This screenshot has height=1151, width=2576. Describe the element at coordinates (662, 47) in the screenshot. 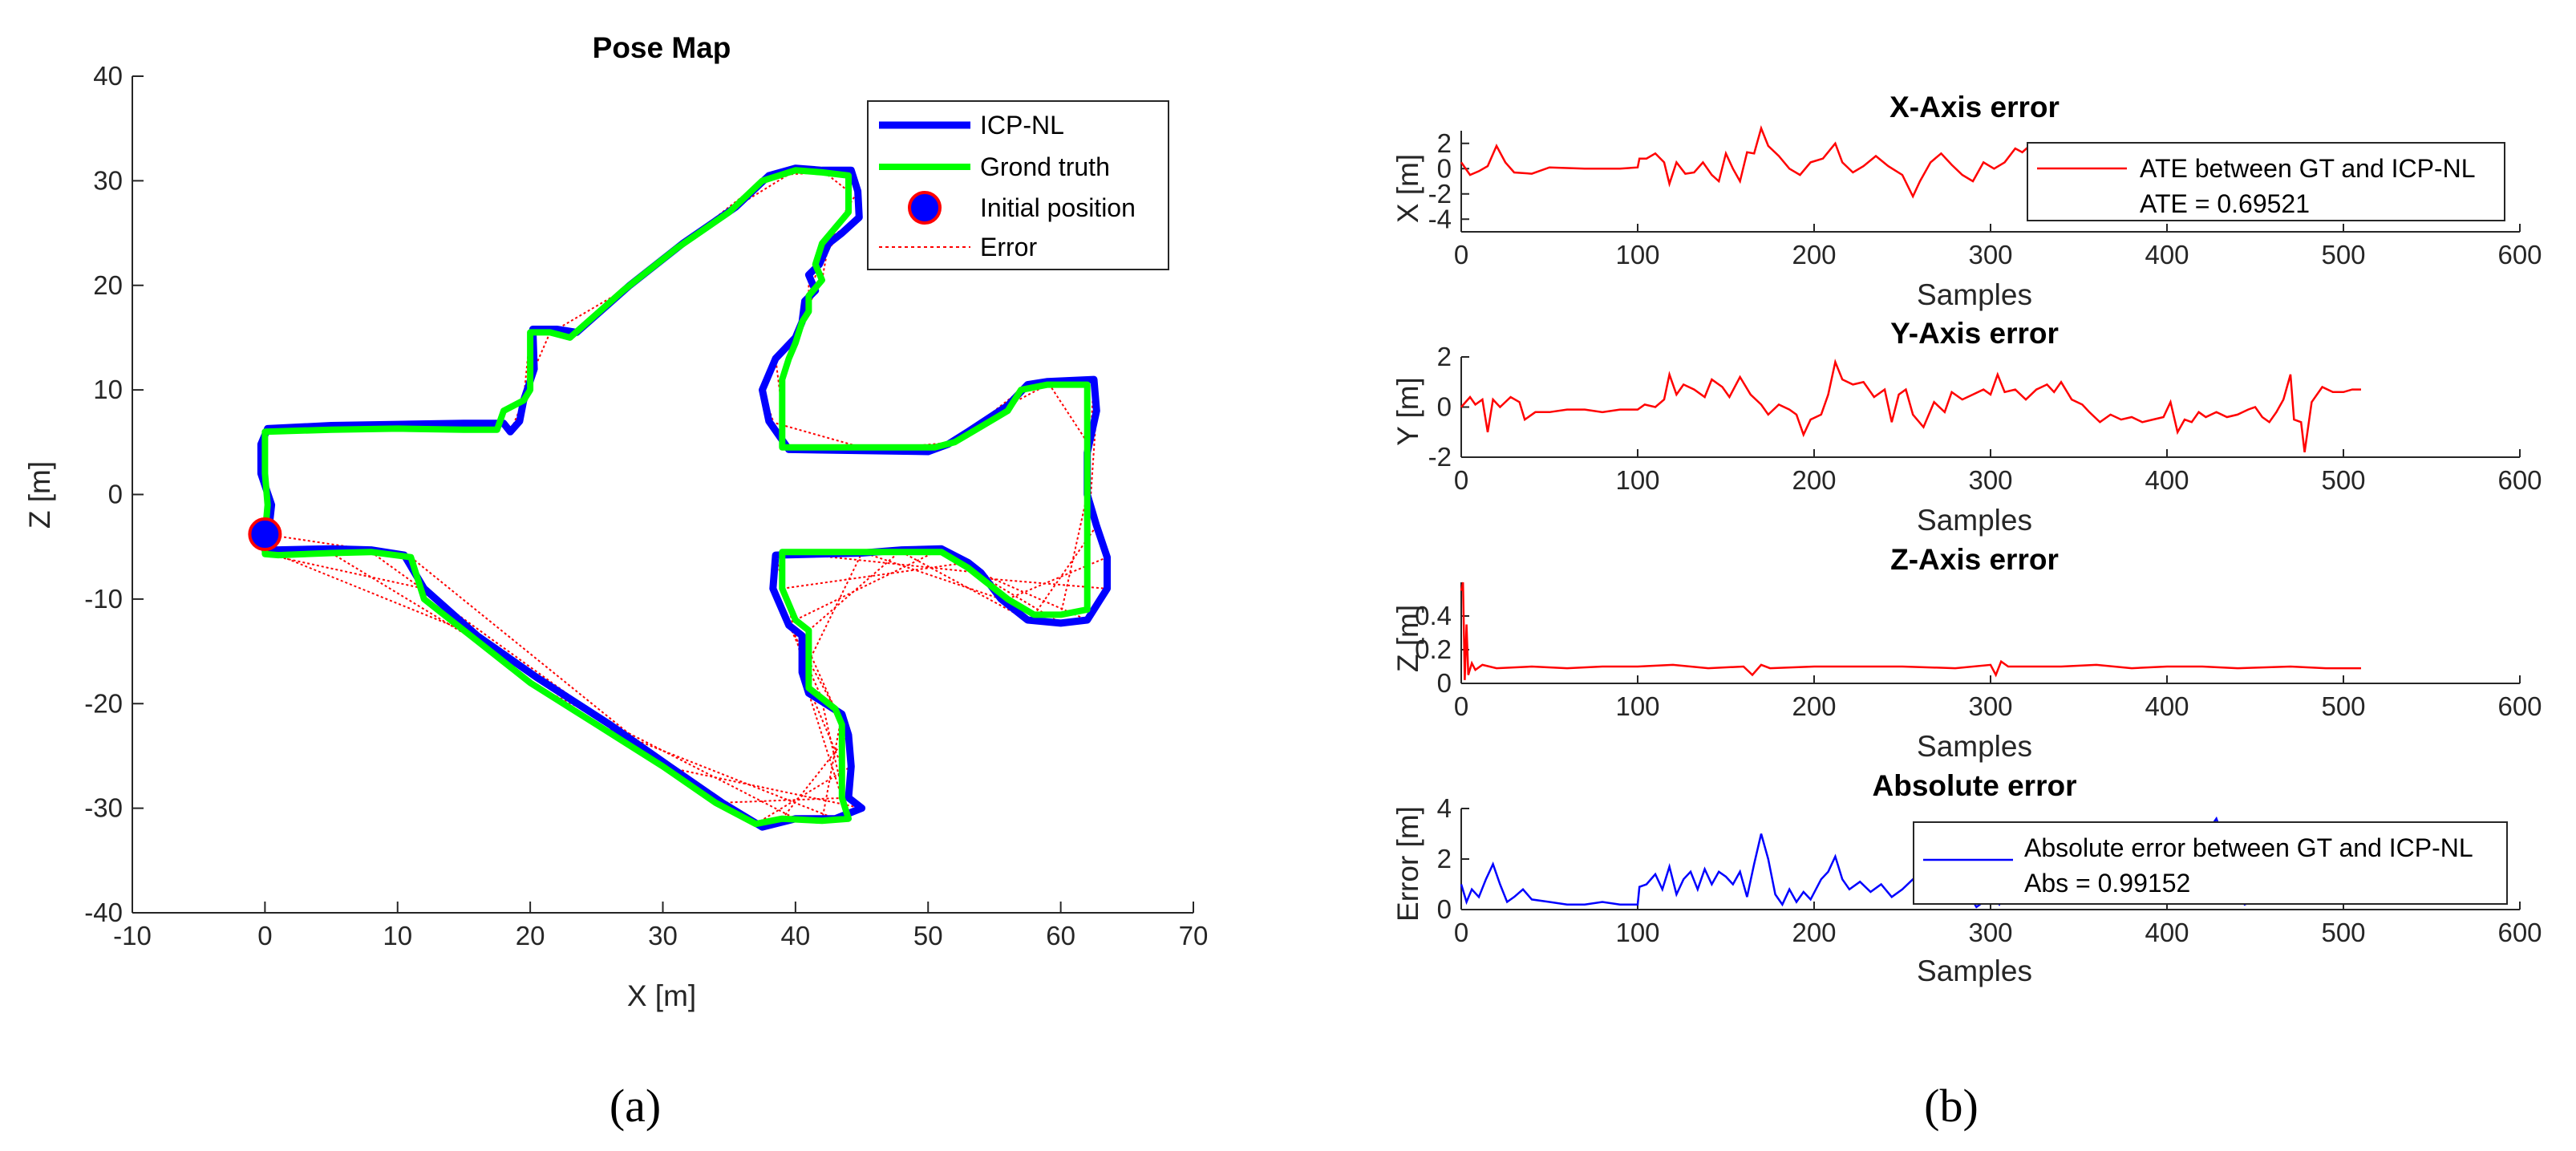

I see `pose-map-title: Pose Map` at that location.